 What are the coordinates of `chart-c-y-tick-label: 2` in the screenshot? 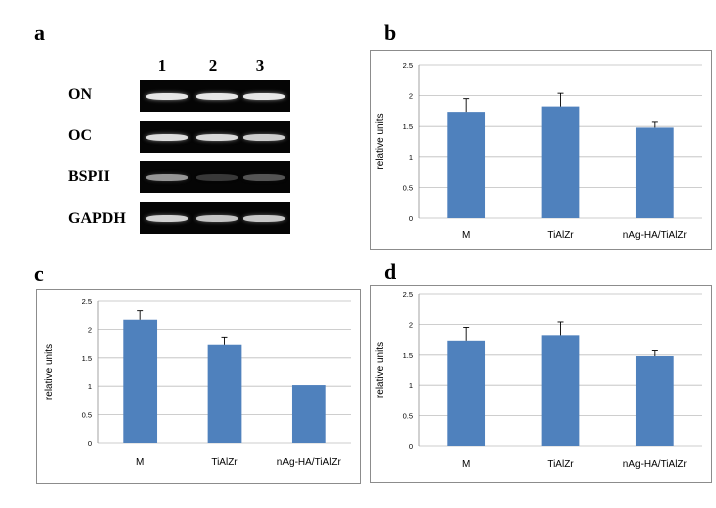 It's located at (90, 329).